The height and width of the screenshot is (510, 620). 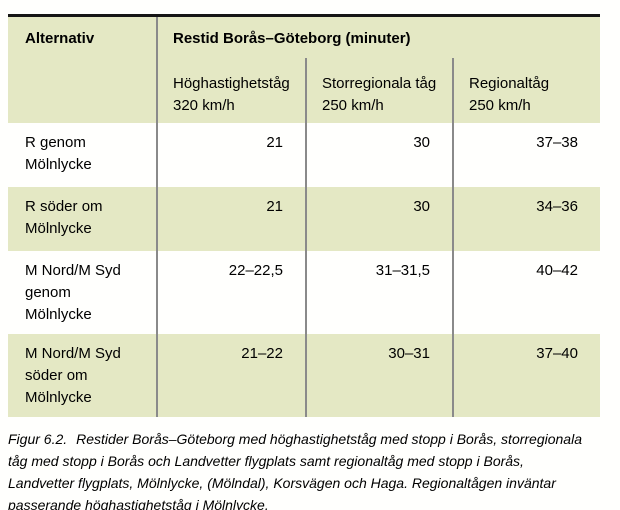 What do you see at coordinates (83, 375) in the screenshot?
I see `row-label: M Nord/M Syd söder om Mölnlycke` at bounding box center [83, 375].